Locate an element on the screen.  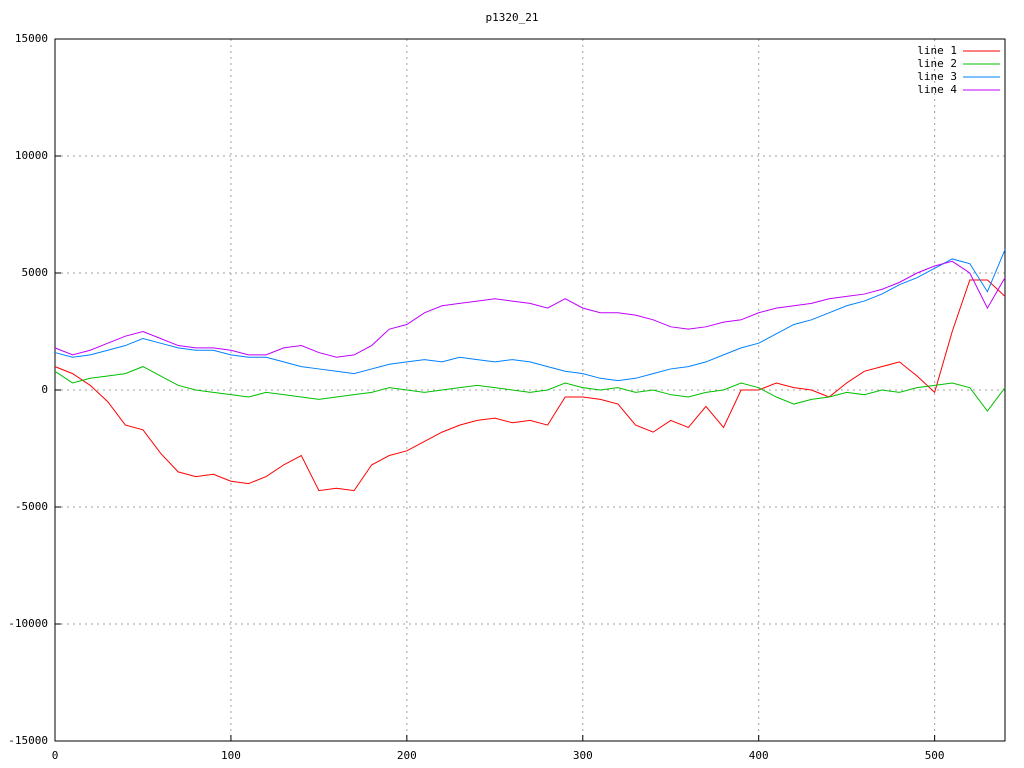
y-tick-label: 0 is located at coordinates (44, 389).